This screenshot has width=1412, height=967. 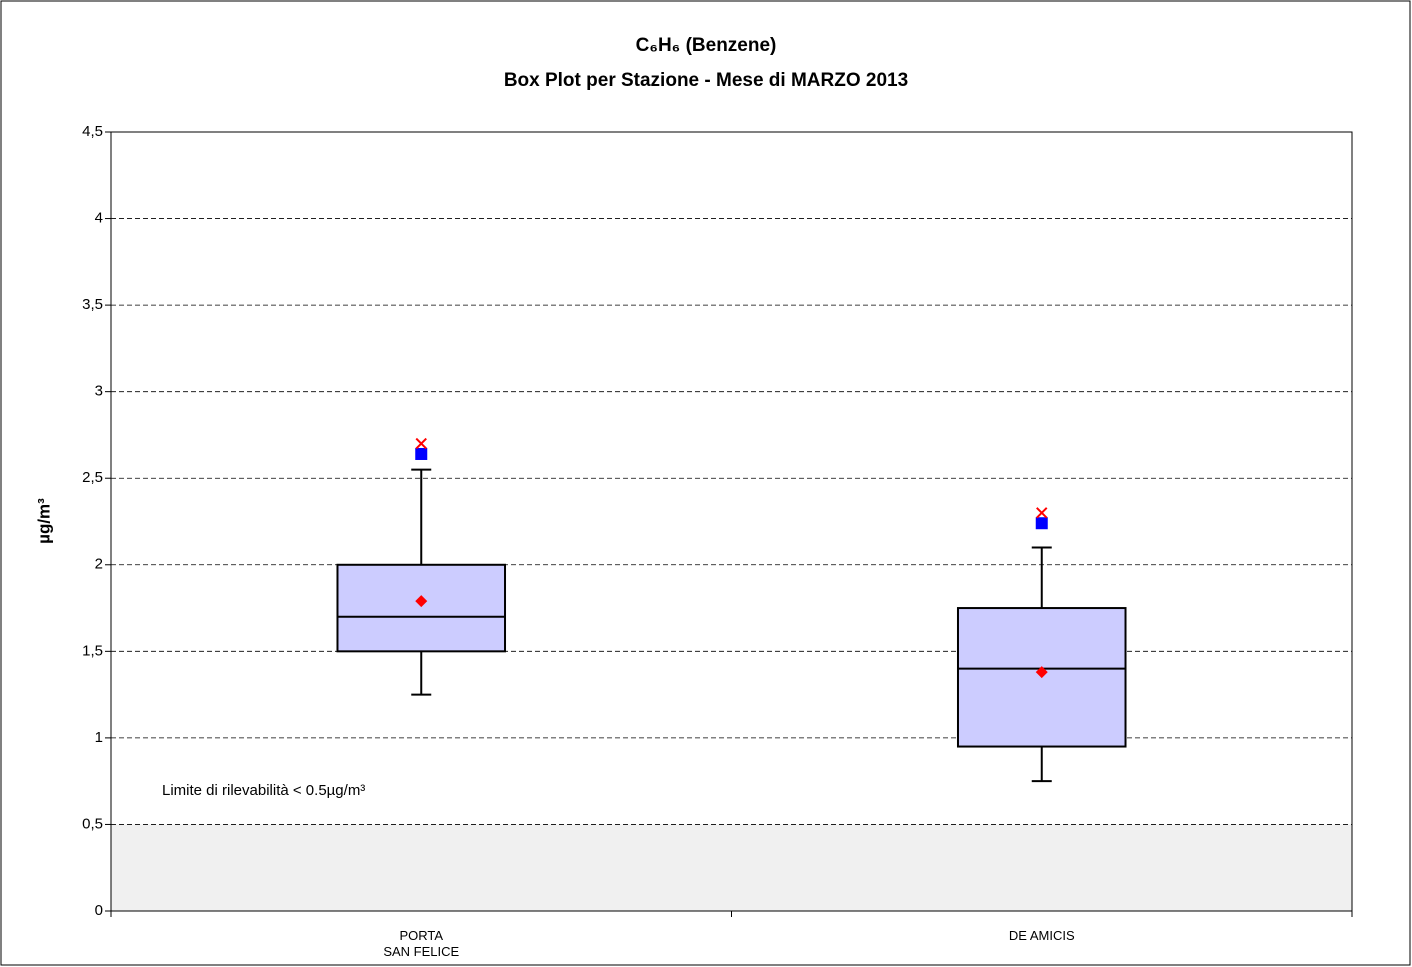 I want to click on chart-title: C₆H₆ (Benzene), so click(x=706, y=45).